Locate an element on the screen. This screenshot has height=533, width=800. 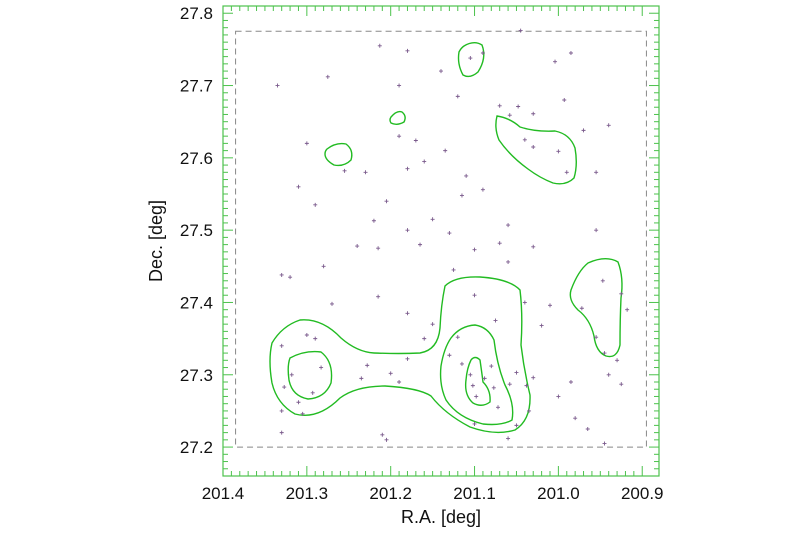
y-tick-labels: 27.2 27.3 27.4 27.5 27.6 27.7 27.8 is located at coordinates (196, 230).